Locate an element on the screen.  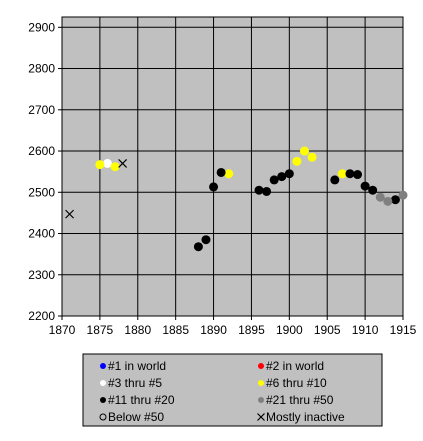
x-tick-label: 1885 is located at coordinates (175, 330).